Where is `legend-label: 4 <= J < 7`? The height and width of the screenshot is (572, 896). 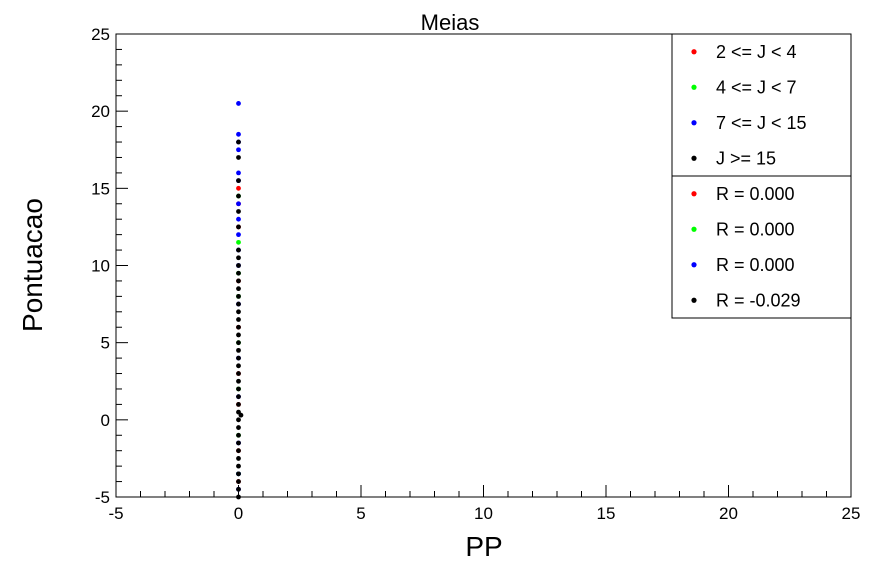
legend-label: 4 <= J < 7 is located at coordinates (756, 87).